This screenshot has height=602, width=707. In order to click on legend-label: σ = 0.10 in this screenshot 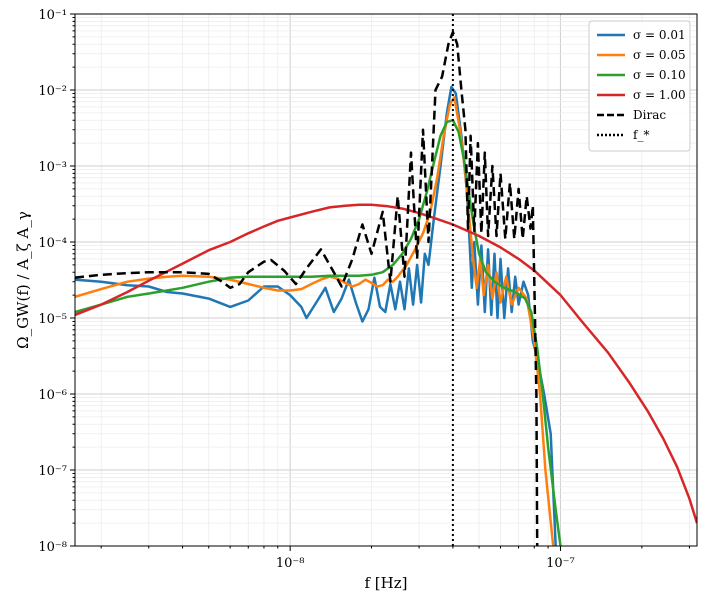, I will do `click(659, 75)`.